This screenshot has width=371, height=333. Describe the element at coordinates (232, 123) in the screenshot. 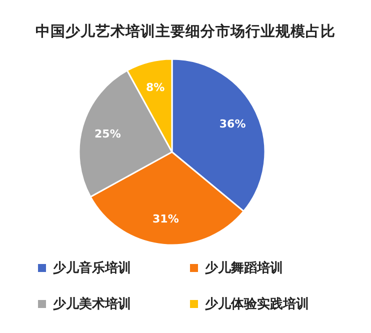

I see `data-label: 36%` at that location.